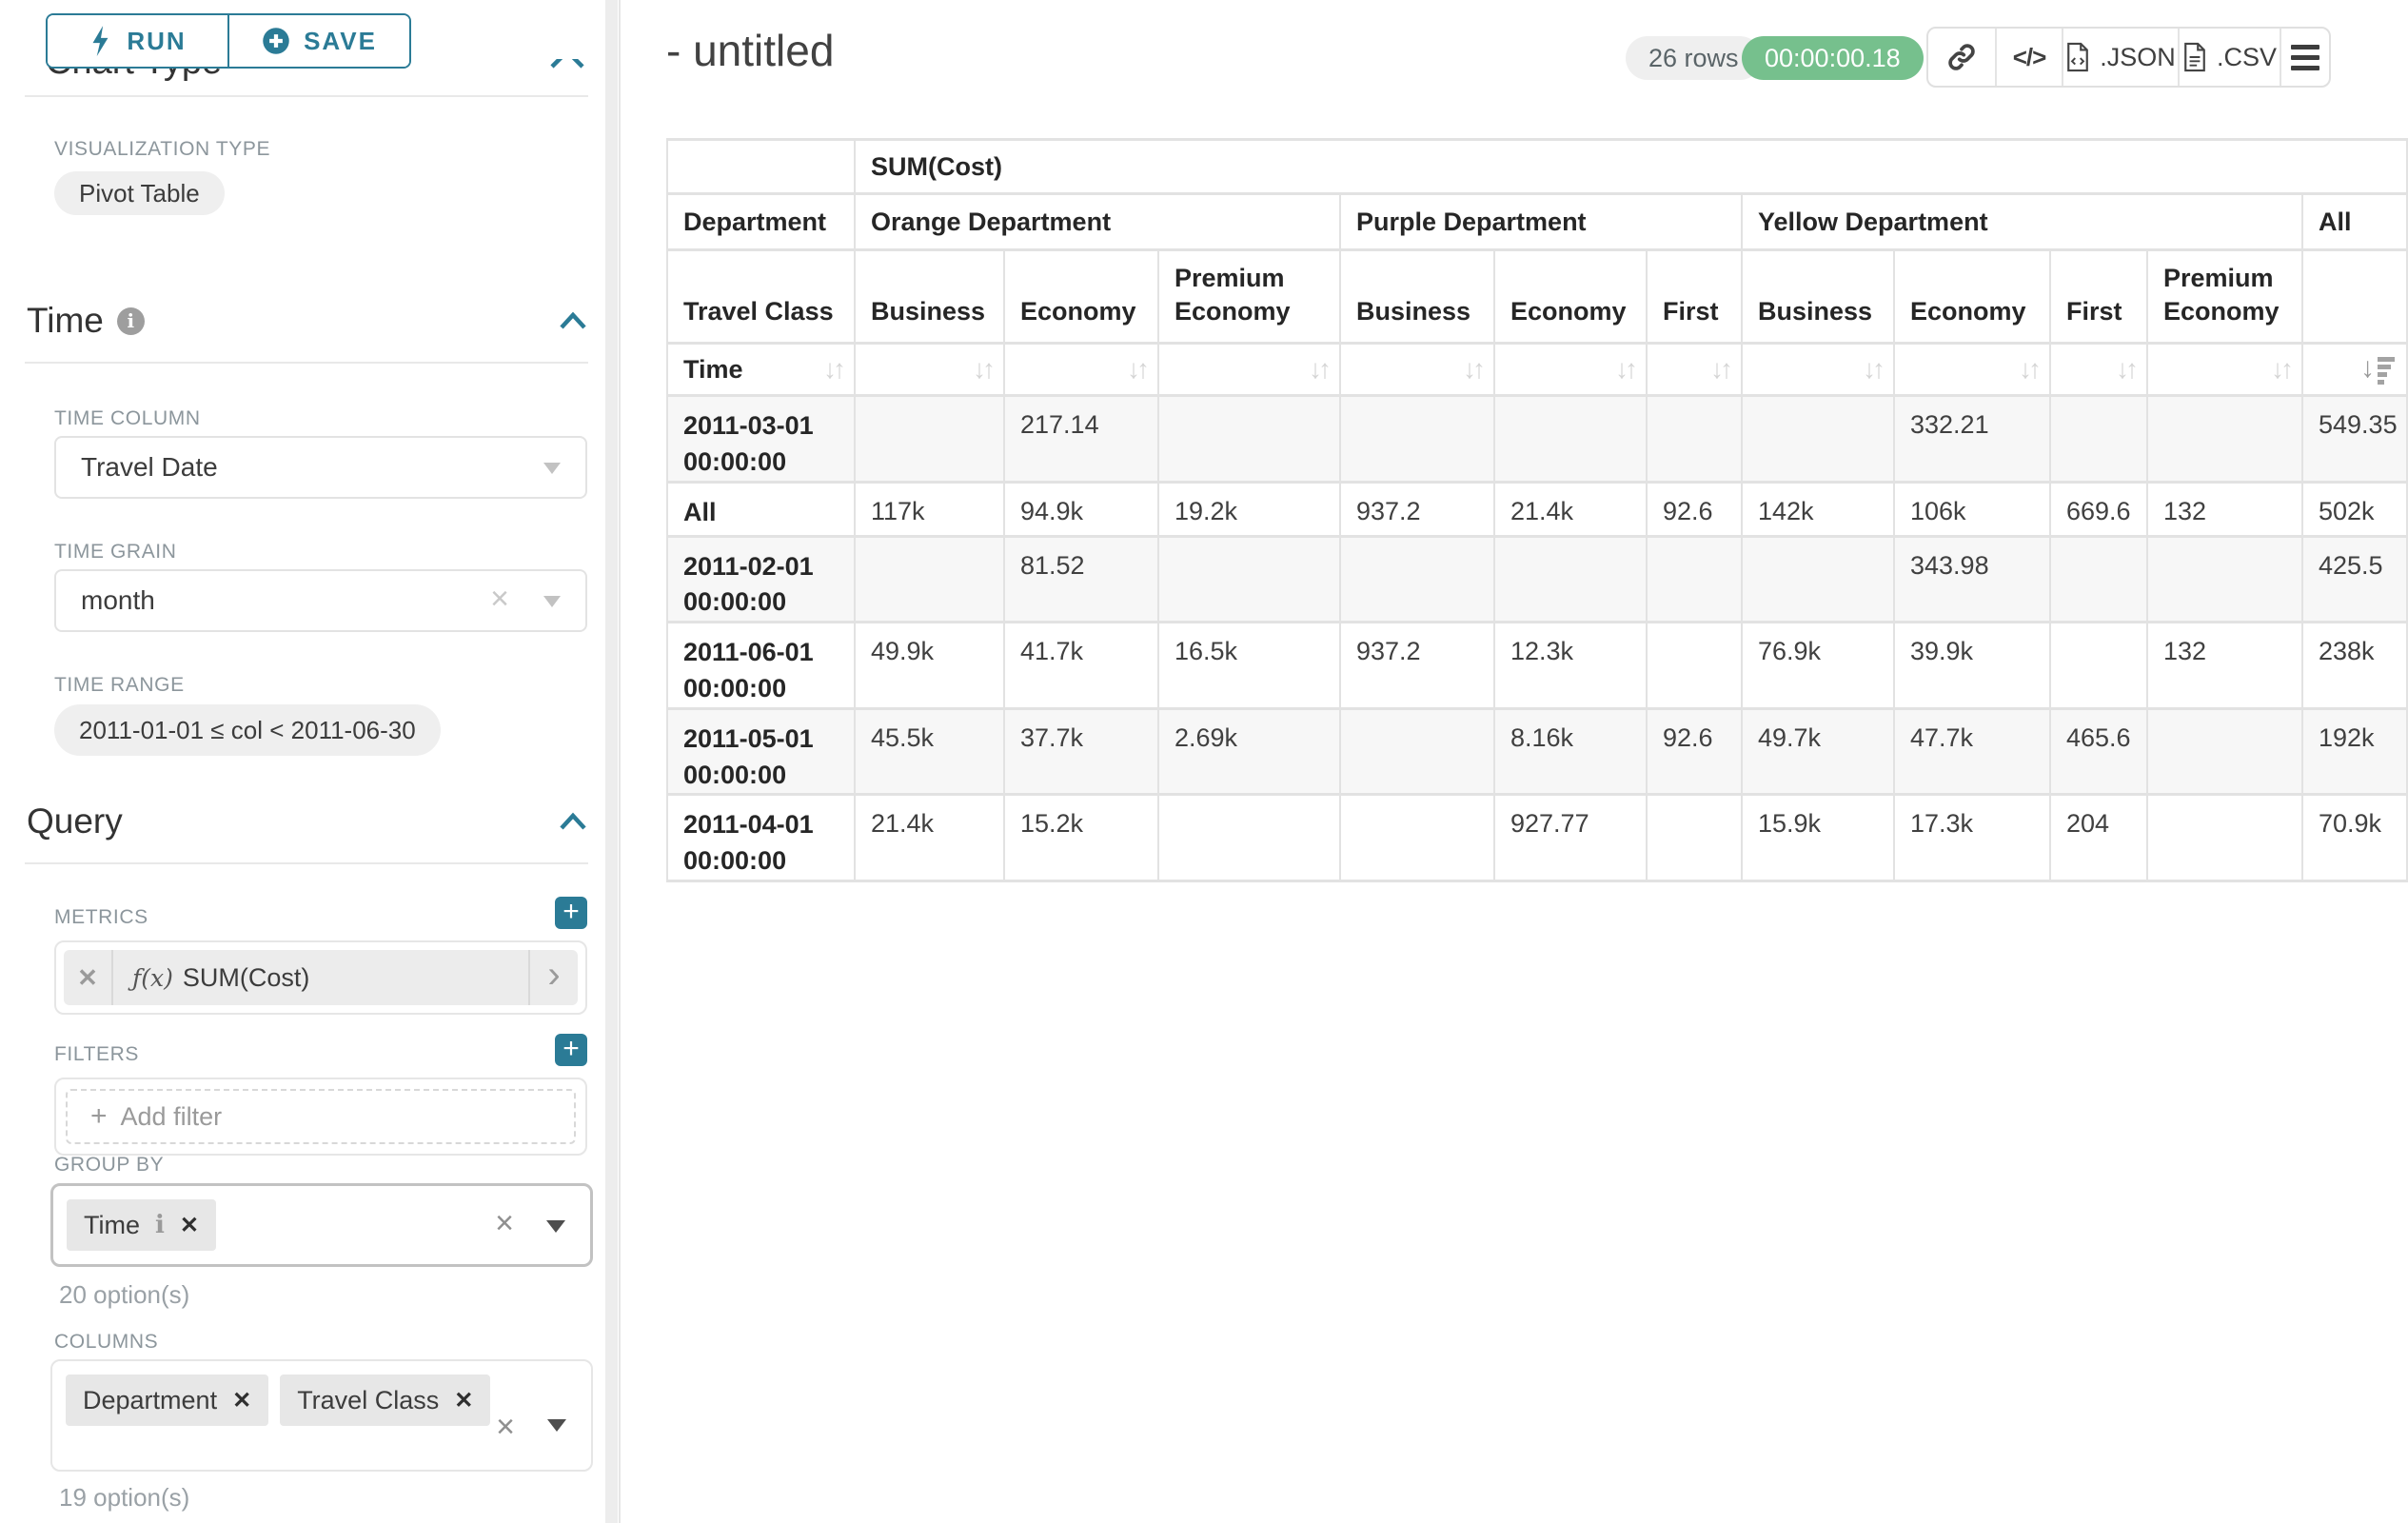 The width and height of the screenshot is (2408, 1523). What do you see at coordinates (307, 821) in the screenshot?
I see `query-section-header: Query` at bounding box center [307, 821].